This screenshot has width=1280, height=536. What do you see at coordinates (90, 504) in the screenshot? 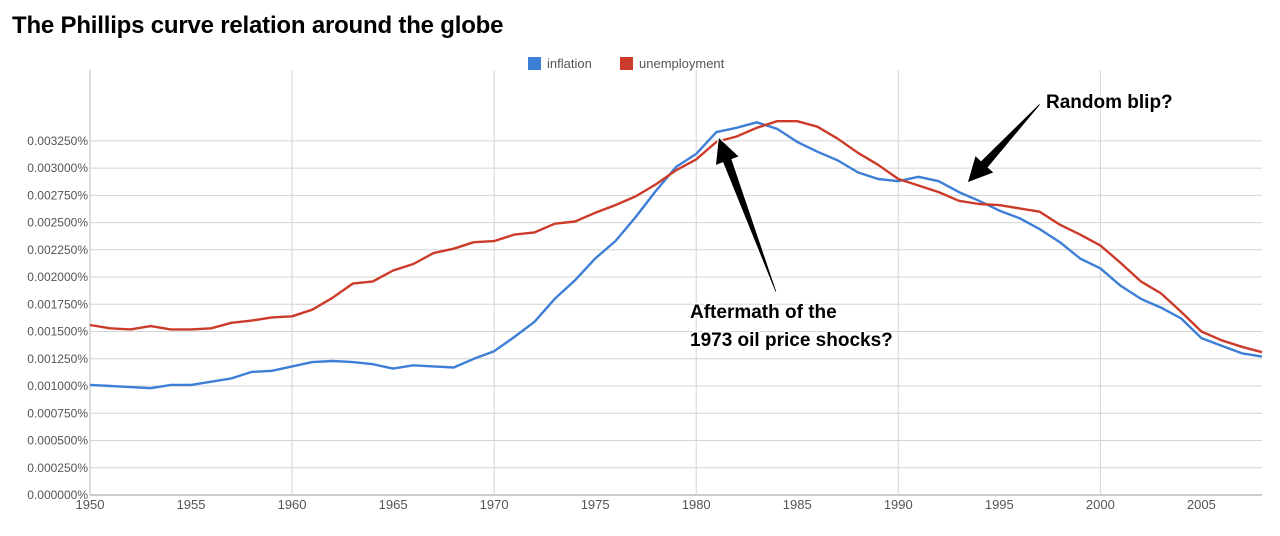
I see `x-tick-label: 1950` at bounding box center [90, 504].